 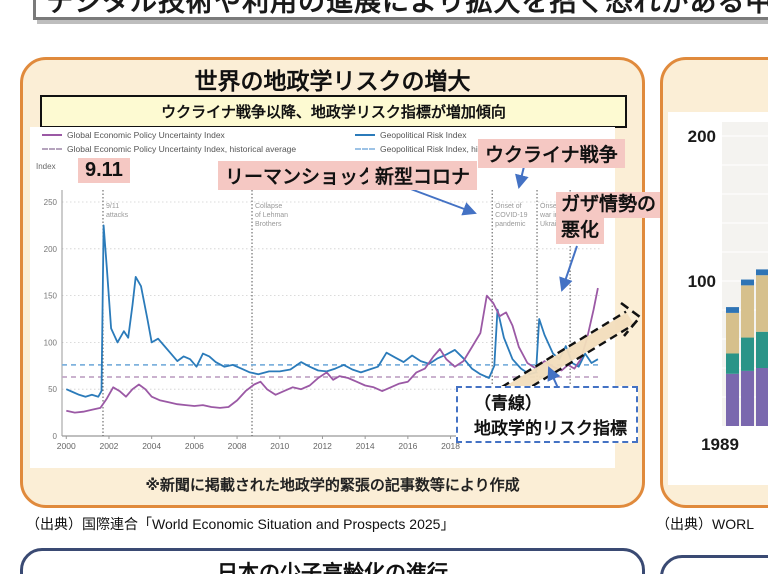 What do you see at coordinates (146, 135) in the screenshot?
I see `legend-label: Global Economic Policy Uncertainty Index` at bounding box center [146, 135].